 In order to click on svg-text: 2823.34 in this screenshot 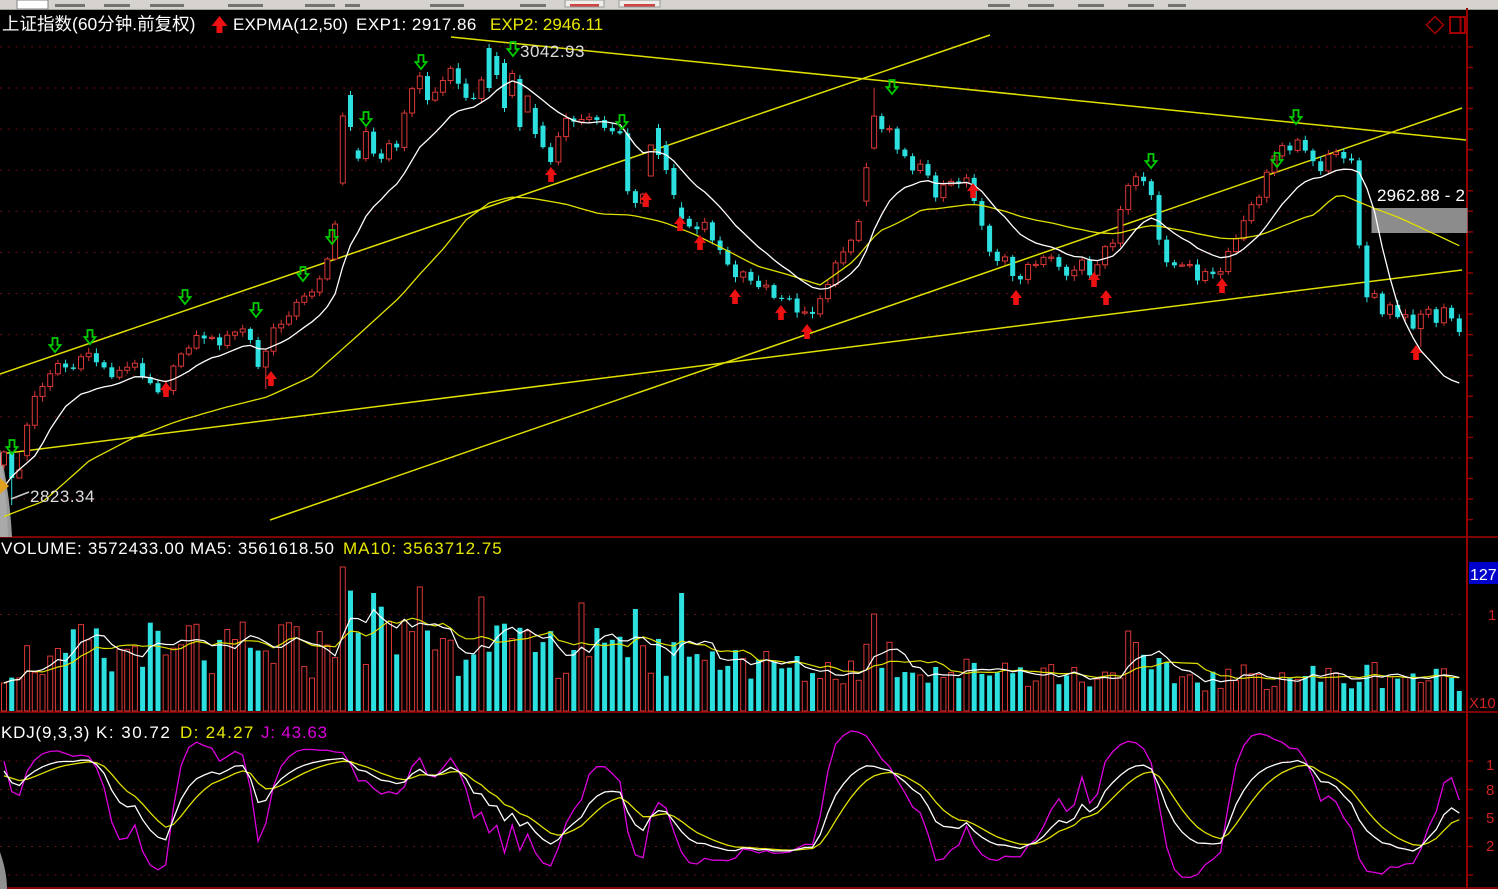, I will do `click(62, 496)`.